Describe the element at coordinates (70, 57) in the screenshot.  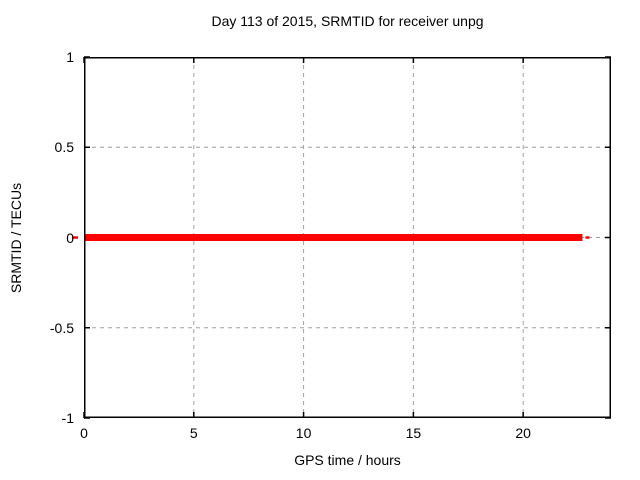
I see `y-tick-label: 1` at that location.